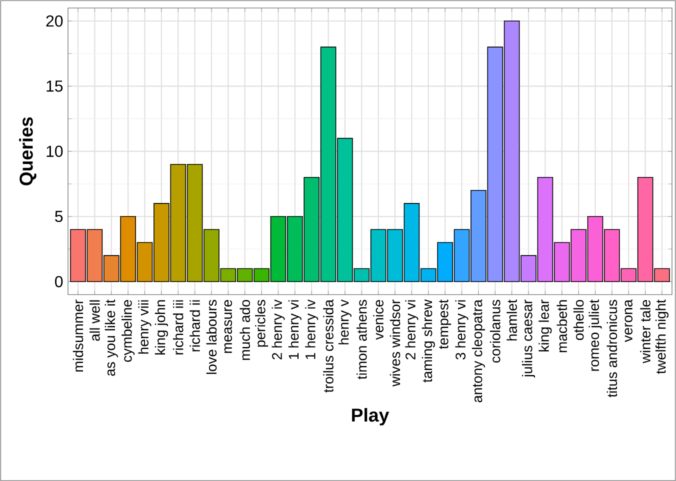 This screenshot has width=676, height=481. Describe the element at coordinates (411, 330) in the screenshot. I see `x-tick-label: 2 henry vi` at that location.